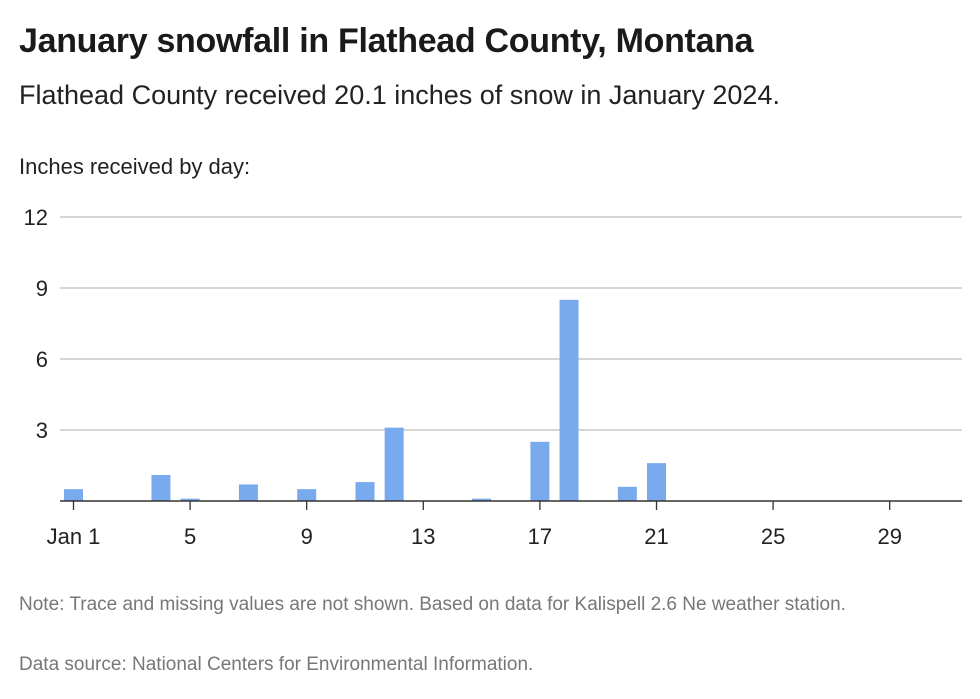 The height and width of the screenshot is (699, 980). Describe the element at coordinates (42, 359) in the screenshot. I see `y-tick-label: 6` at that location.